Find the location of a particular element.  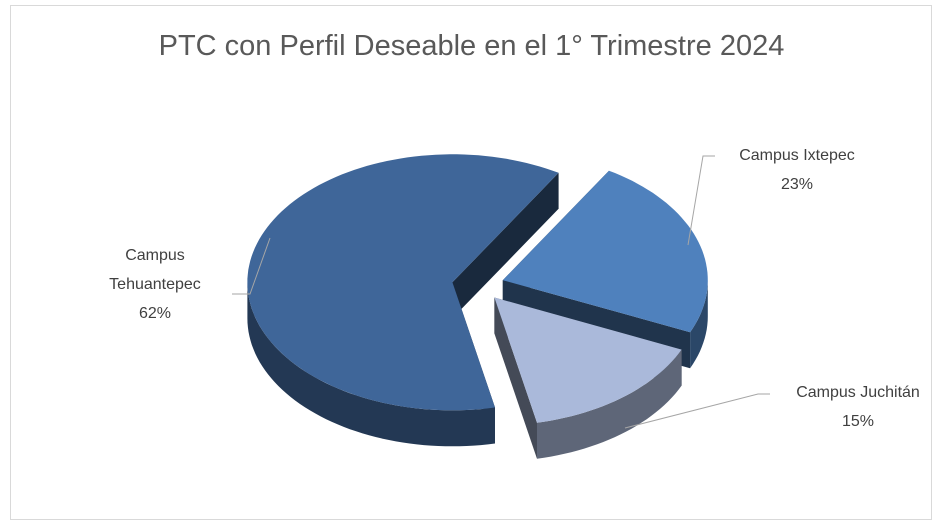

data-label: Campus Juchitán 15% is located at coordinates (855, 407).